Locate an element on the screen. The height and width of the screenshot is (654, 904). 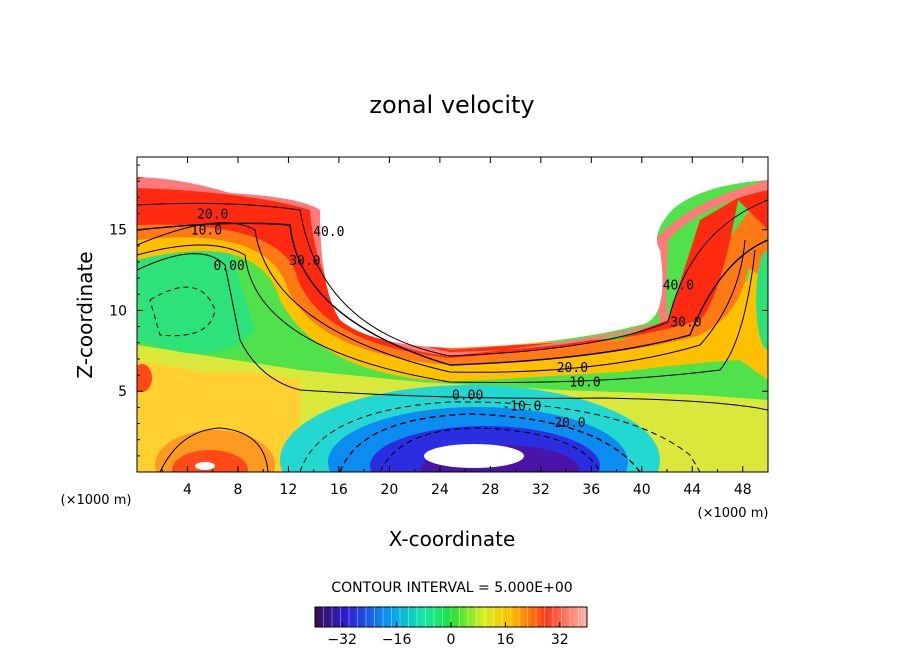
contour-line-neg10 is located at coordinates (500, 436).